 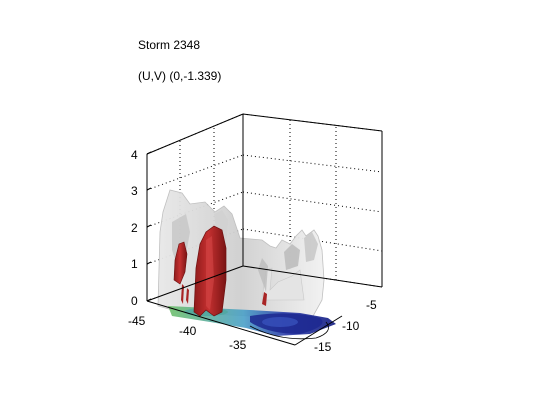 I want to click on chart-title: Storm 2348, so click(x=169, y=45).